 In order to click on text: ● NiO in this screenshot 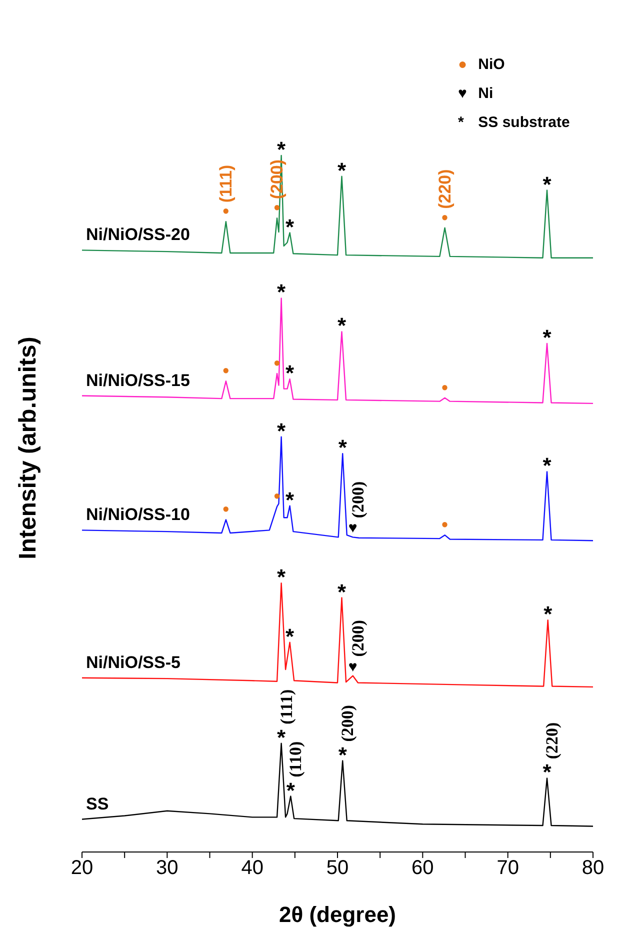, I will do `click(482, 65)`.